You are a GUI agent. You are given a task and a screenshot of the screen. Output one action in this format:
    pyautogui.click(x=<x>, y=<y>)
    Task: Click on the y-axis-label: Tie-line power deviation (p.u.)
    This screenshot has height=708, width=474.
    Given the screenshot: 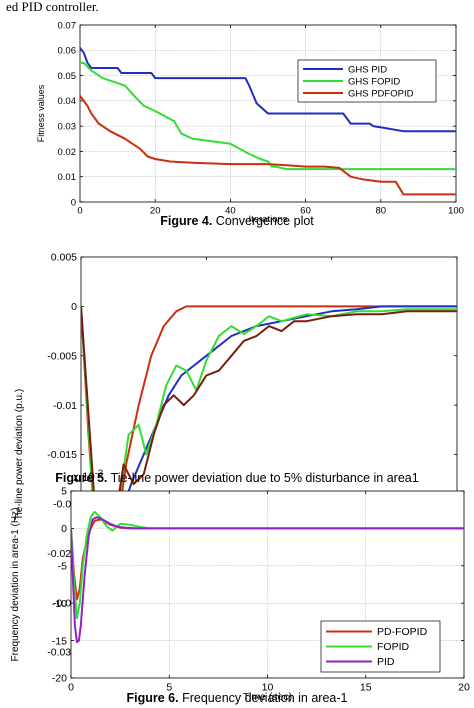 What is the action you would take?
    pyautogui.click(x=19, y=454)
    